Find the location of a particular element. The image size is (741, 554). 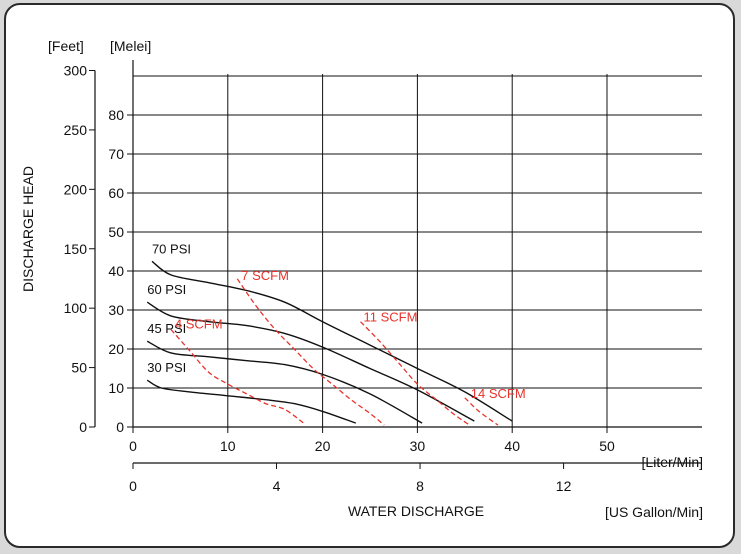

meter-tick-label: 70 is located at coordinates (116, 154).